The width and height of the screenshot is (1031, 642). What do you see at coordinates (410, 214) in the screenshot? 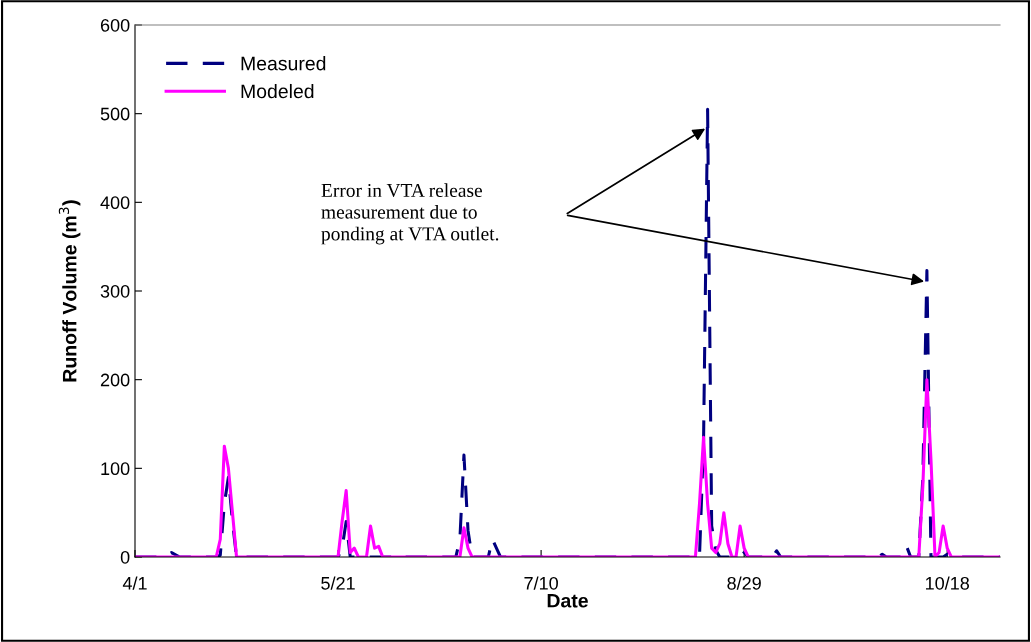
I see `annotation: Error in VTA release measurement due to ponding at VTA outlet.` at bounding box center [410, 214].